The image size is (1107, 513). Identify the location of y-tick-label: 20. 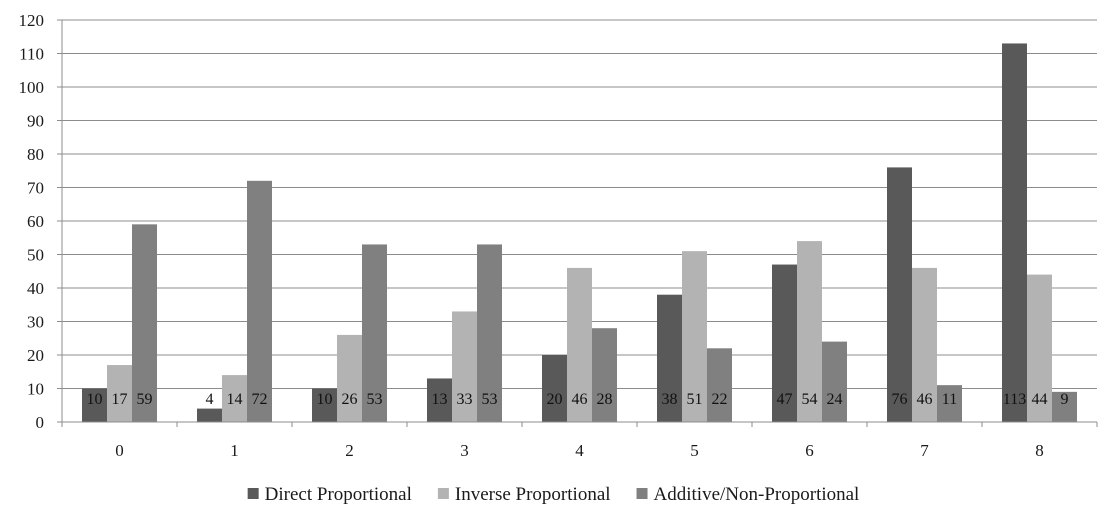
(35, 355).